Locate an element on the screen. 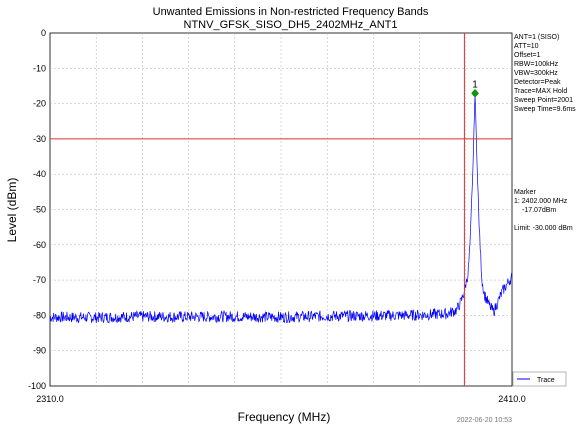 This screenshot has height=427, width=581. y-tick-label: -60 is located at coordinates (39, 245).